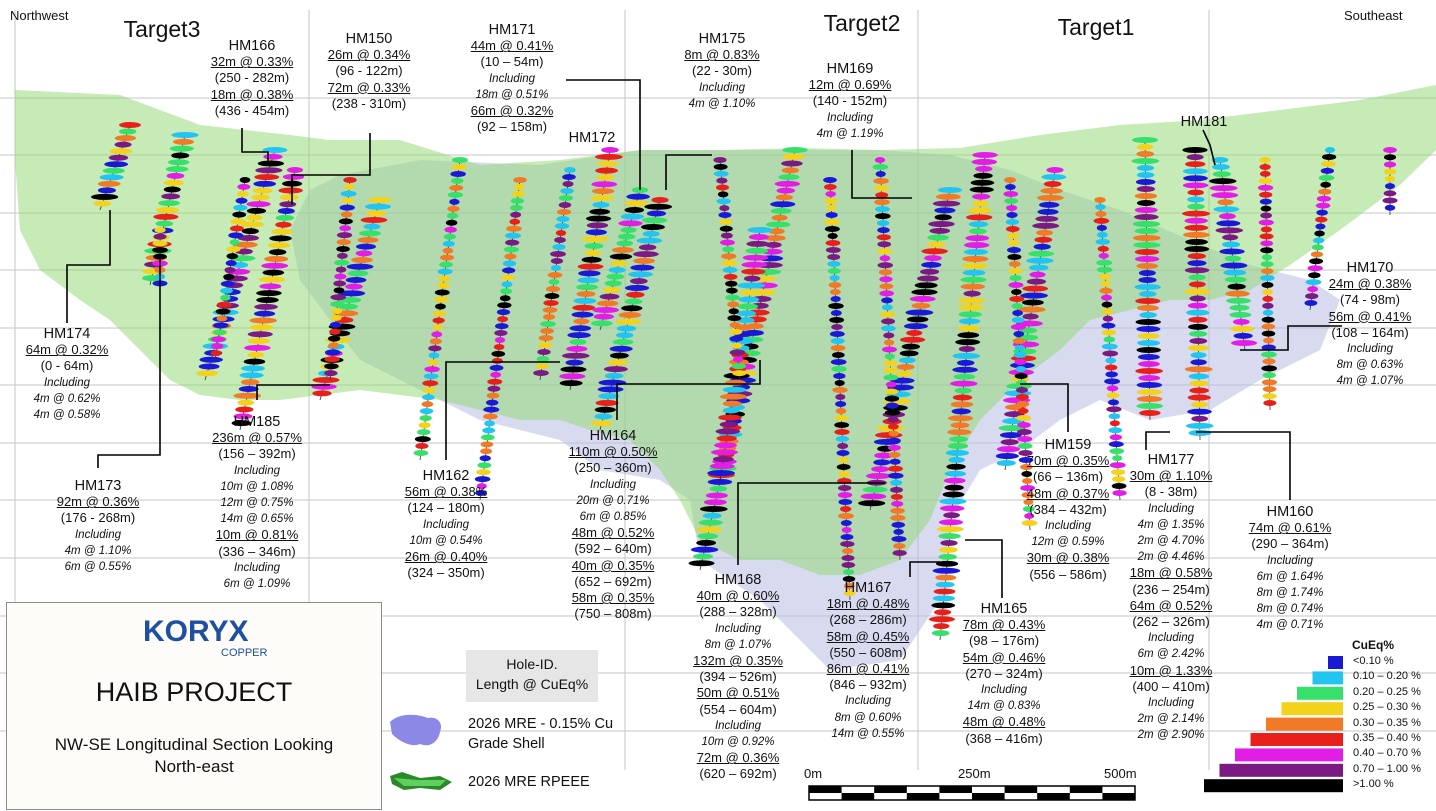 This screenshot has width=1436, height=811. I want to click on hole-interval-text: (108 – 164m), so click(1370, 332).